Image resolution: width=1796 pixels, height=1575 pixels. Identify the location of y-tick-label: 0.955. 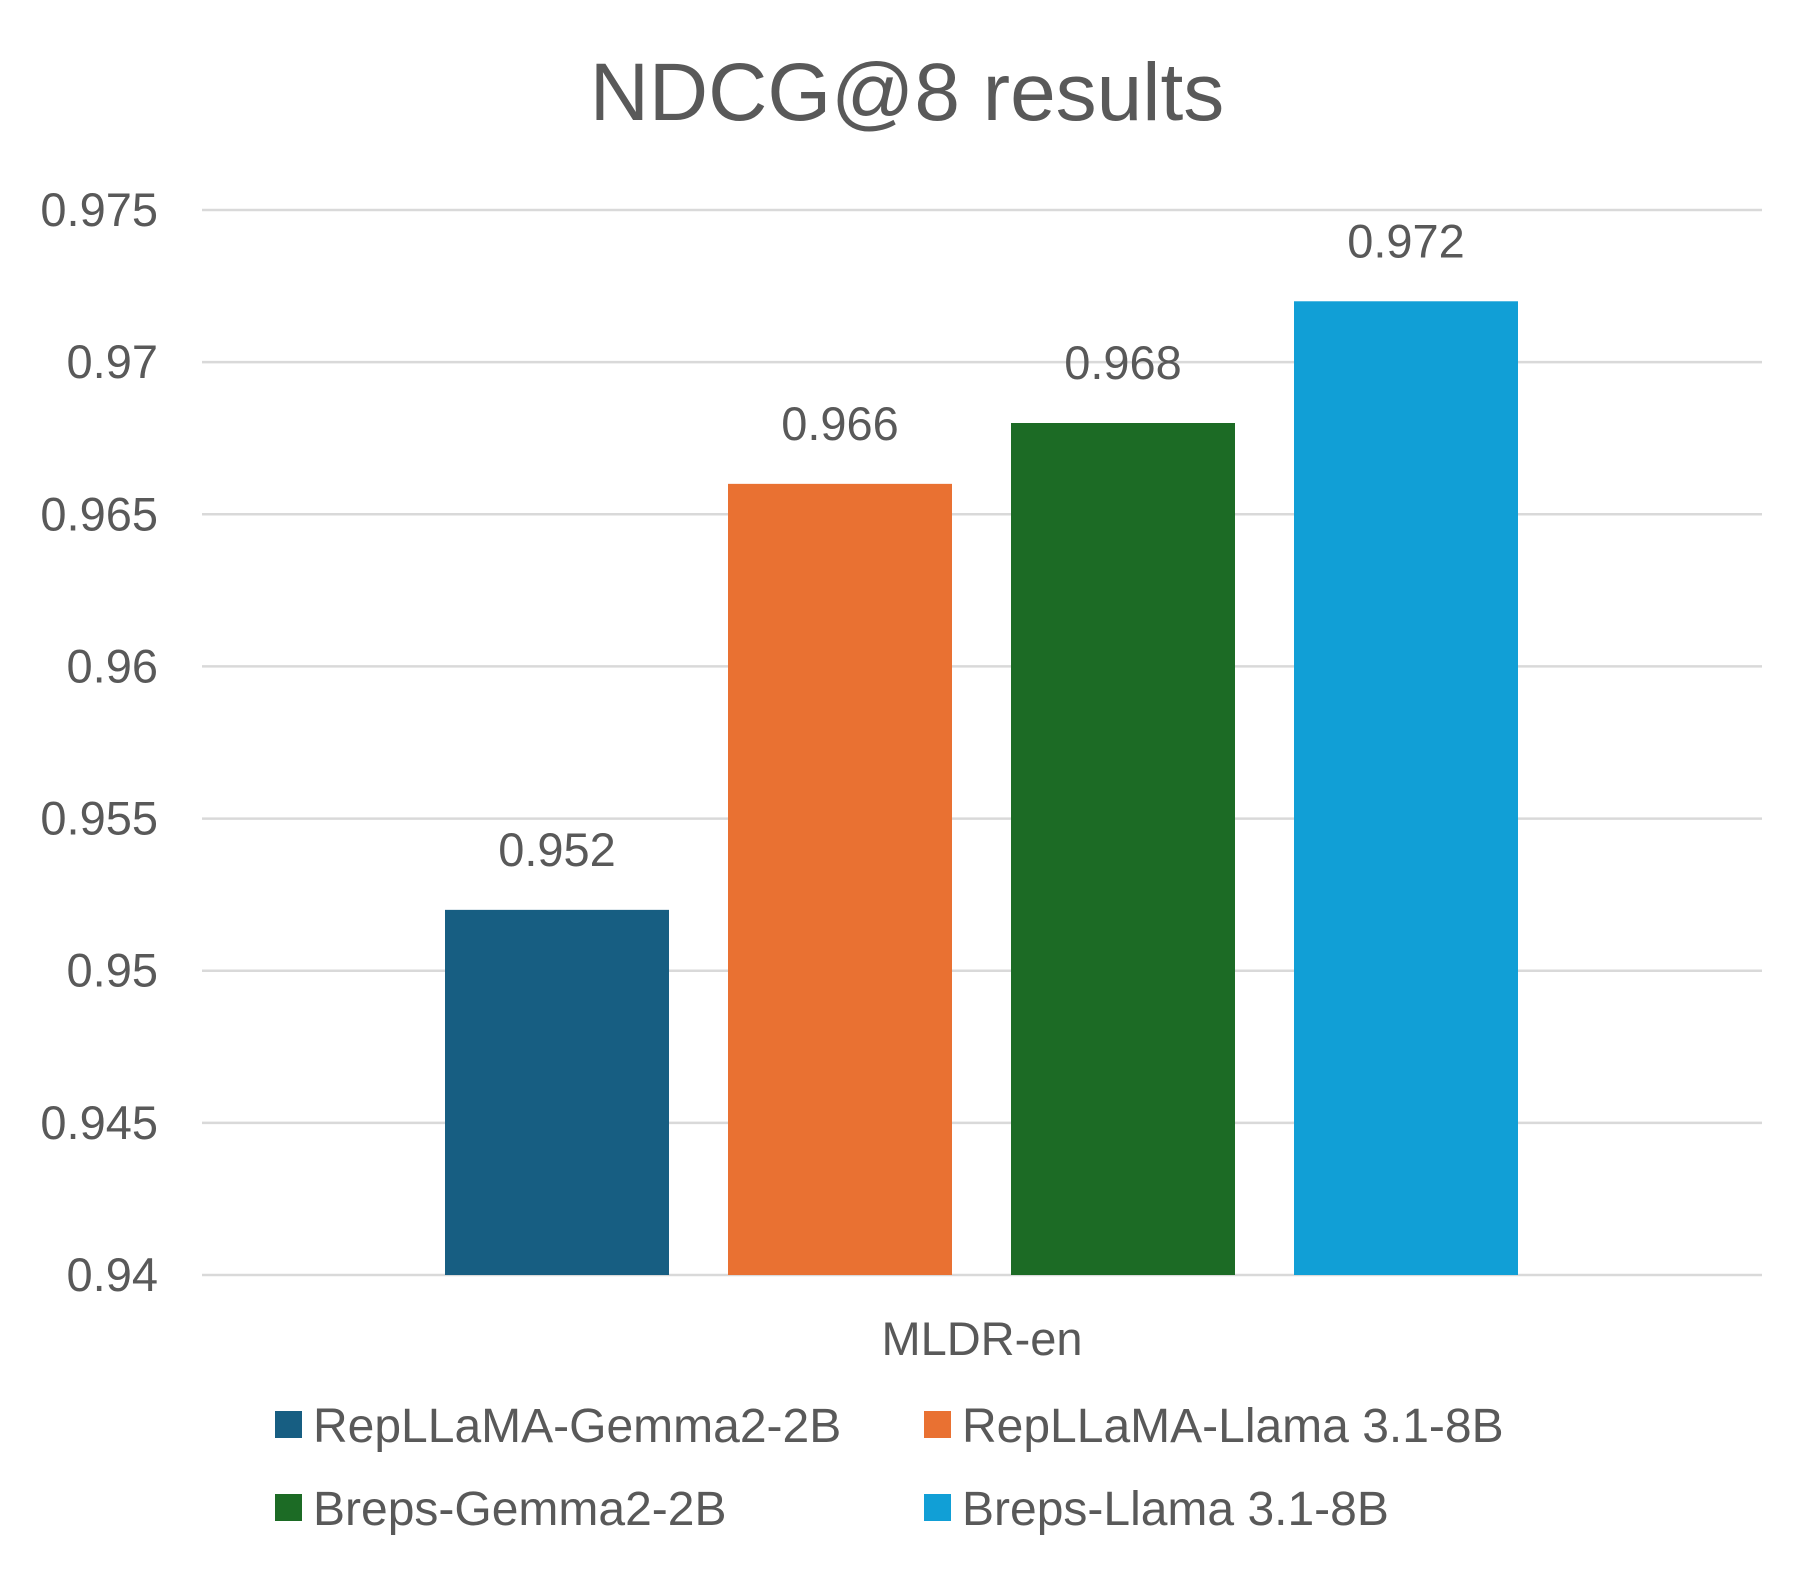
(99, 818).